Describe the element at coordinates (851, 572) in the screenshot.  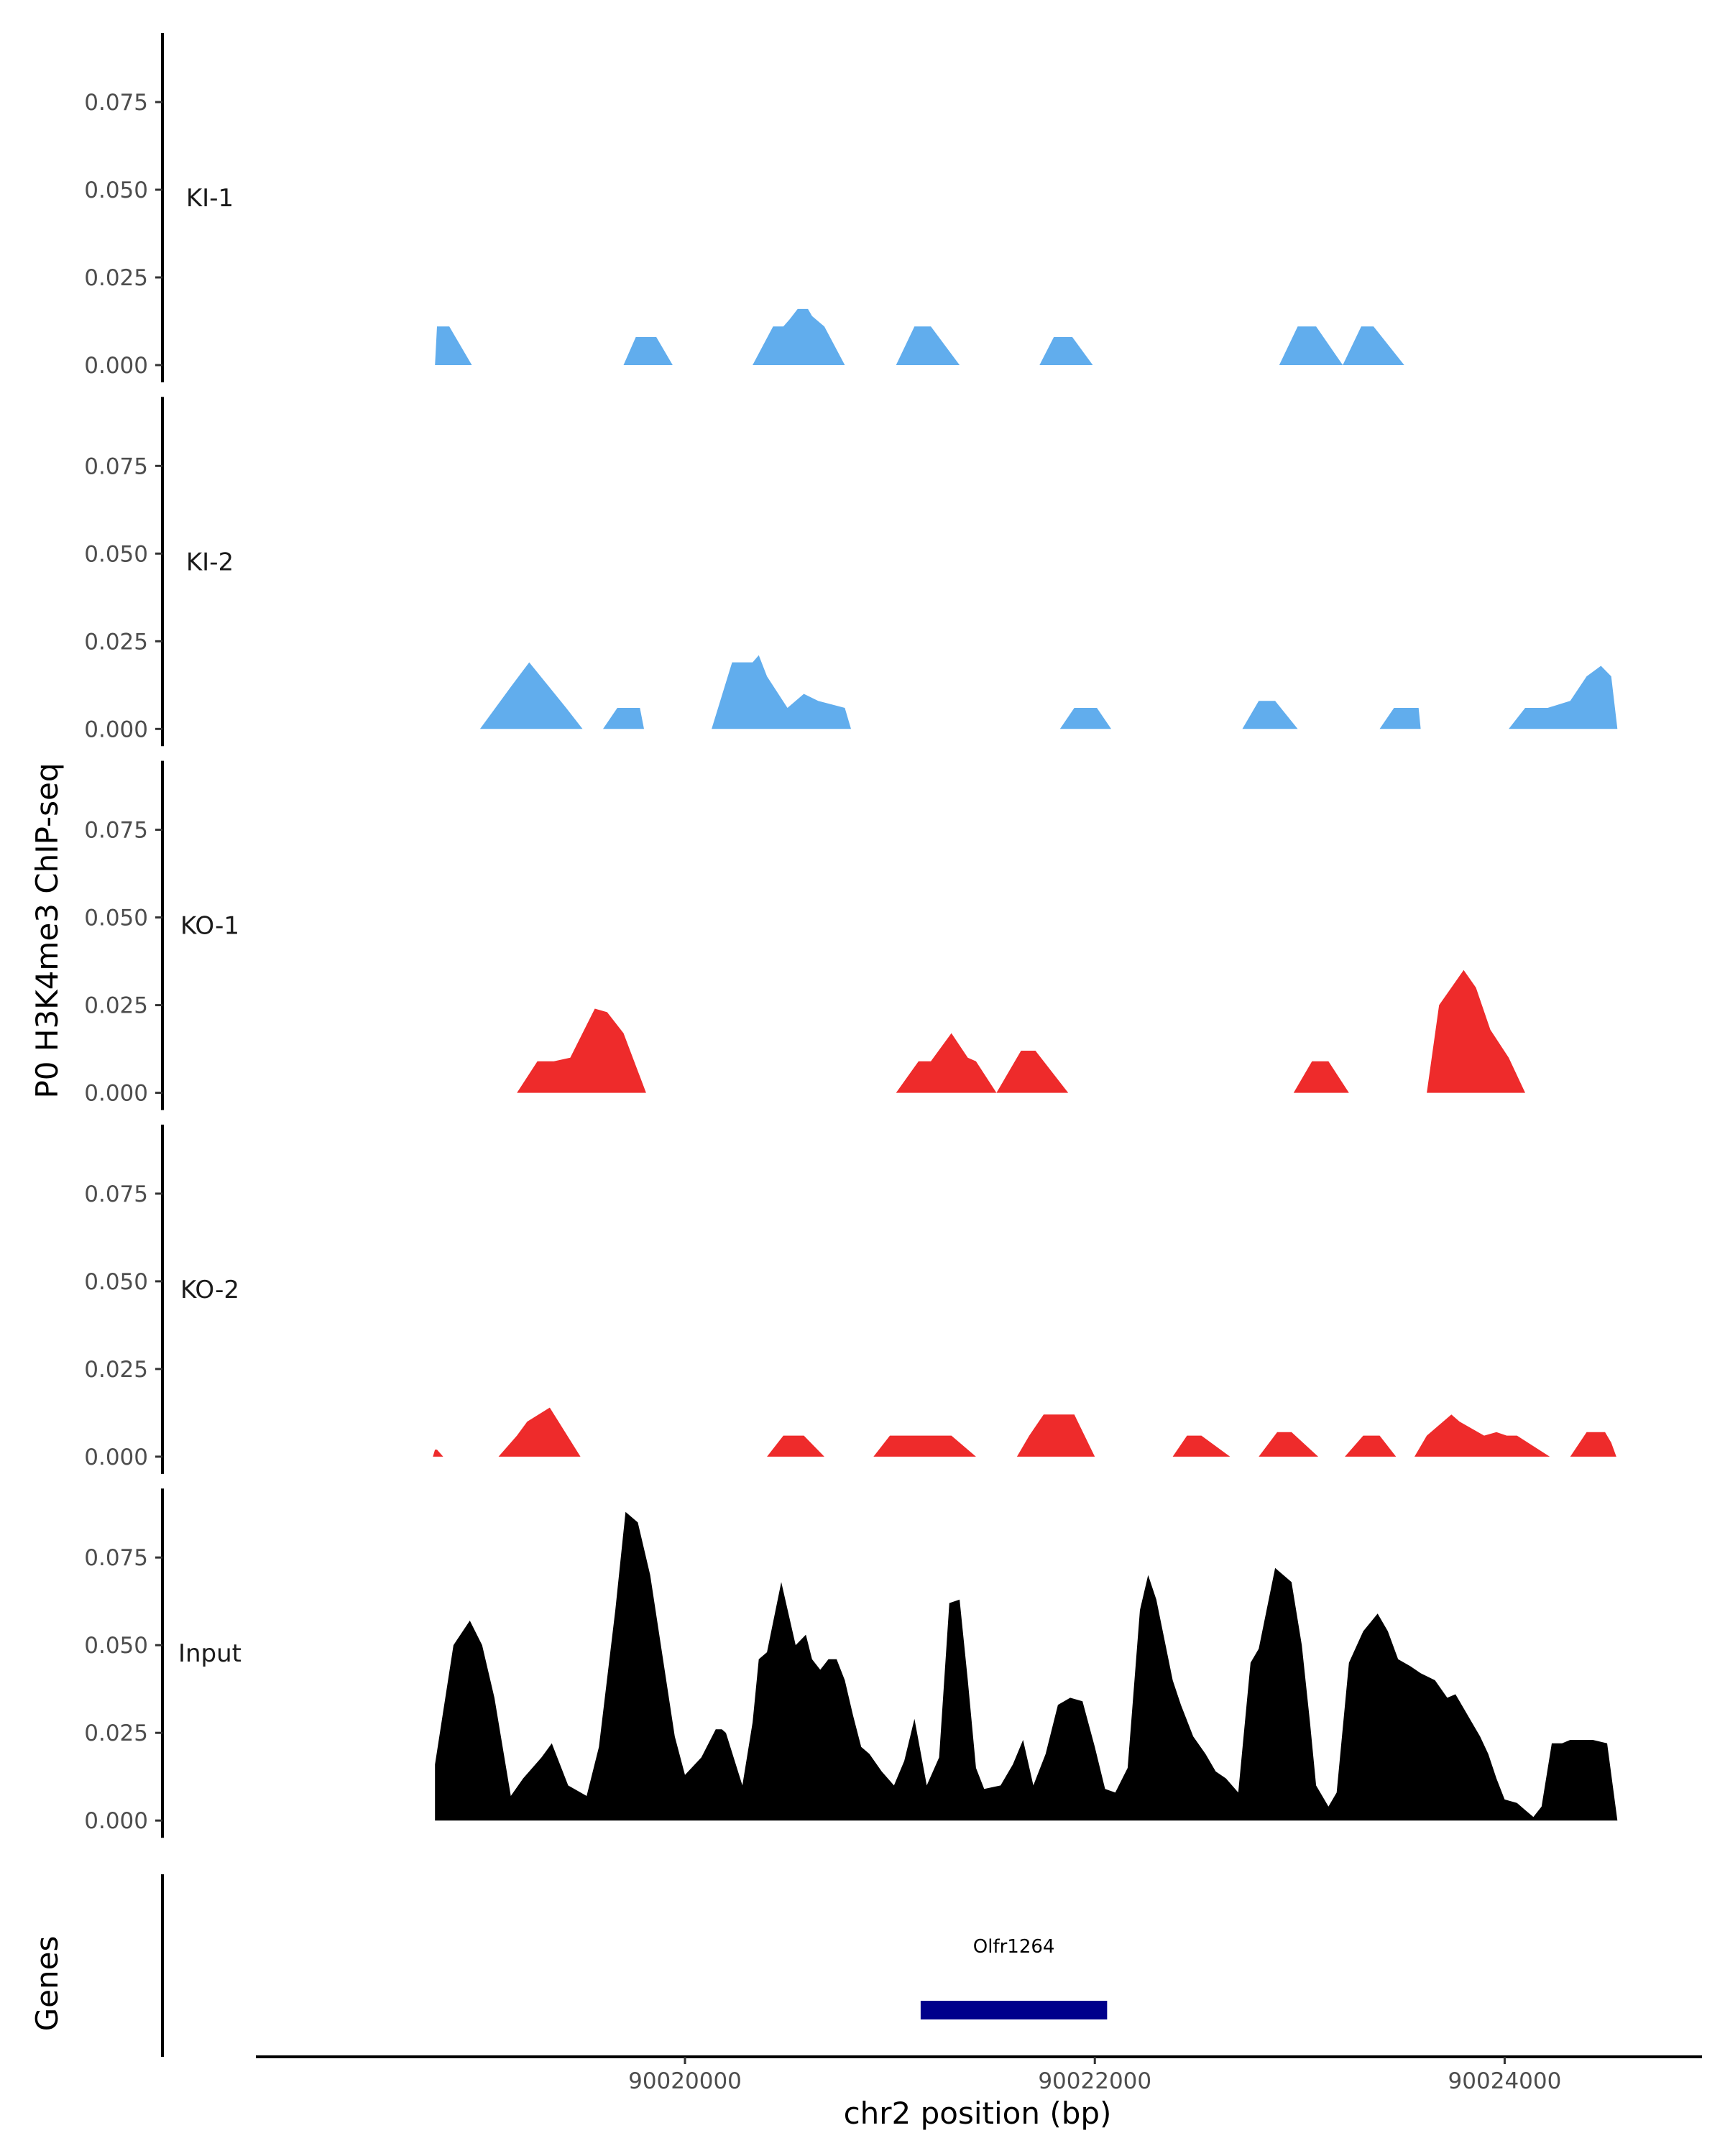
I see `track-ki-2: 0.000 0.025 0.050 0.075 KI-2` at that location.